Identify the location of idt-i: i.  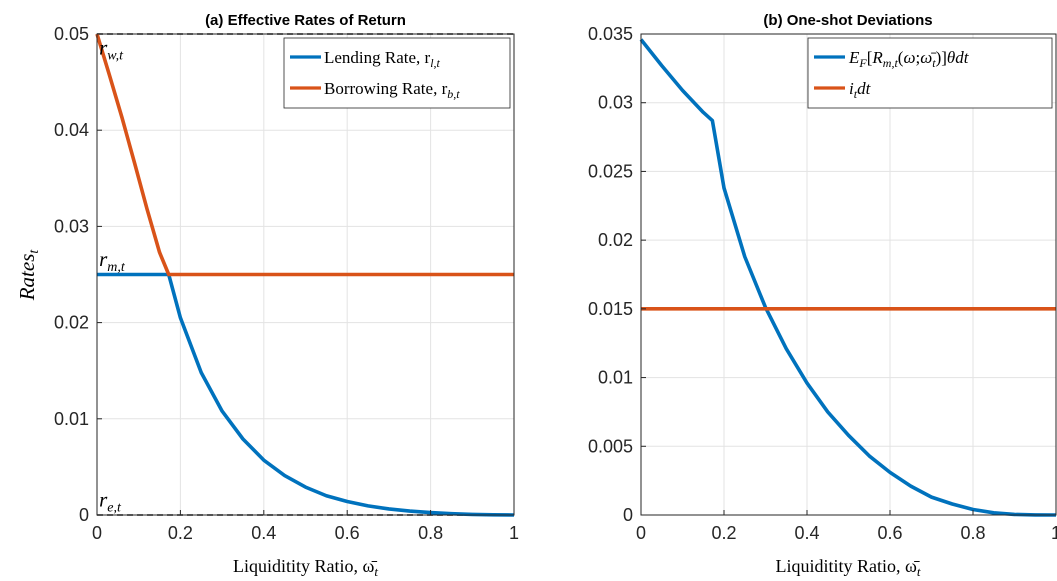
(851, 88).